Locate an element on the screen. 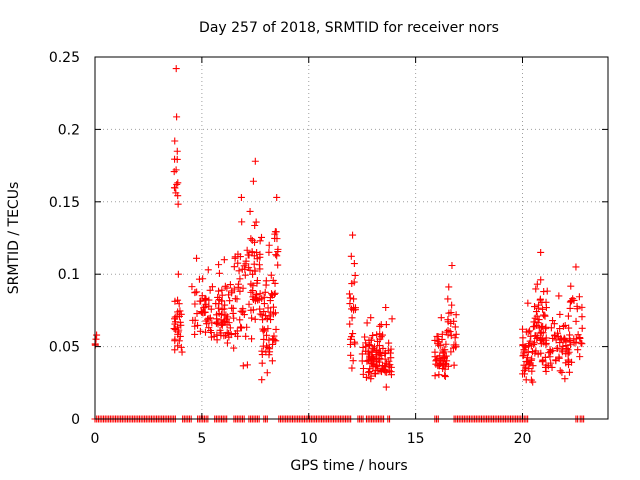 The width and height of the screenshot is (640, 480). x-tick-label: 0 is located at coordinates (95, 439).